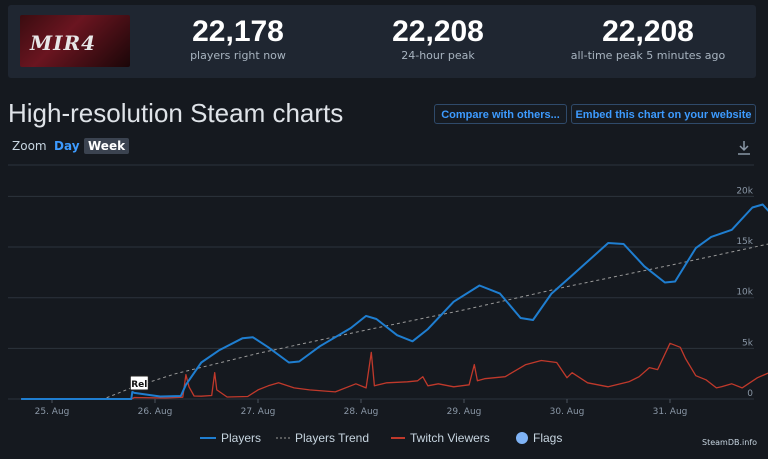 The image size is (768, 459). I want to click on x-tick-label: 25. Aug, so click(52, 412).